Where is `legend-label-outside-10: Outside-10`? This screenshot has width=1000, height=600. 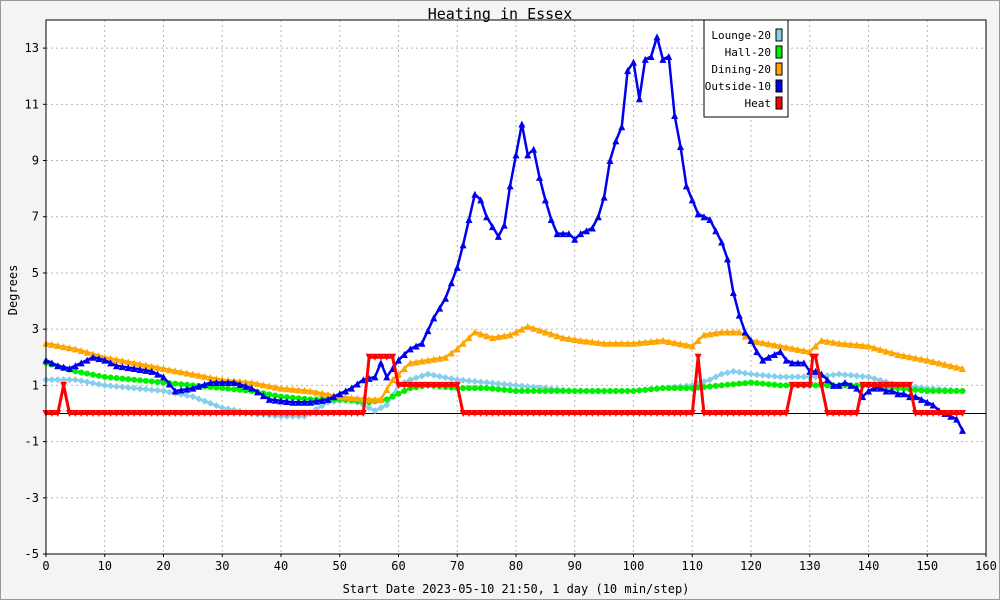
legend-label-outside-10: Outside-10 is located at coordinates (738, 86).